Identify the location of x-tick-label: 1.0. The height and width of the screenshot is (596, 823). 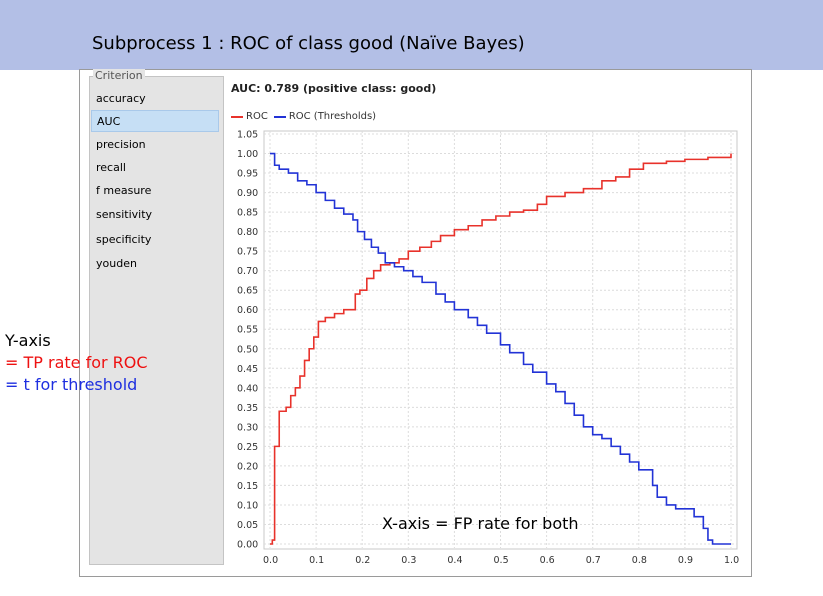
(731, 560).